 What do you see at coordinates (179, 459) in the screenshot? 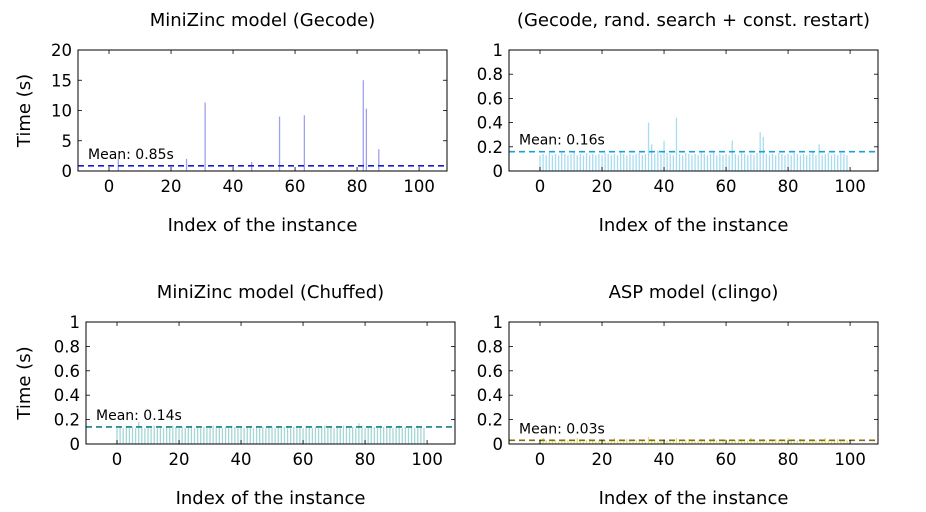
I see `x-tick-label: 20` at bounding box center [179, 459].